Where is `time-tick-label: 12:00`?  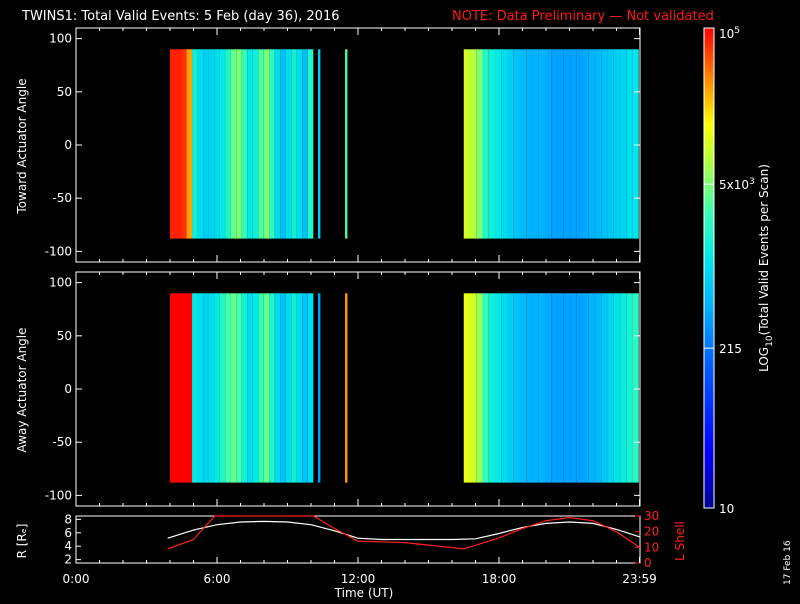 time-tick-label: 12:00 is located at coordinates (358, 579).